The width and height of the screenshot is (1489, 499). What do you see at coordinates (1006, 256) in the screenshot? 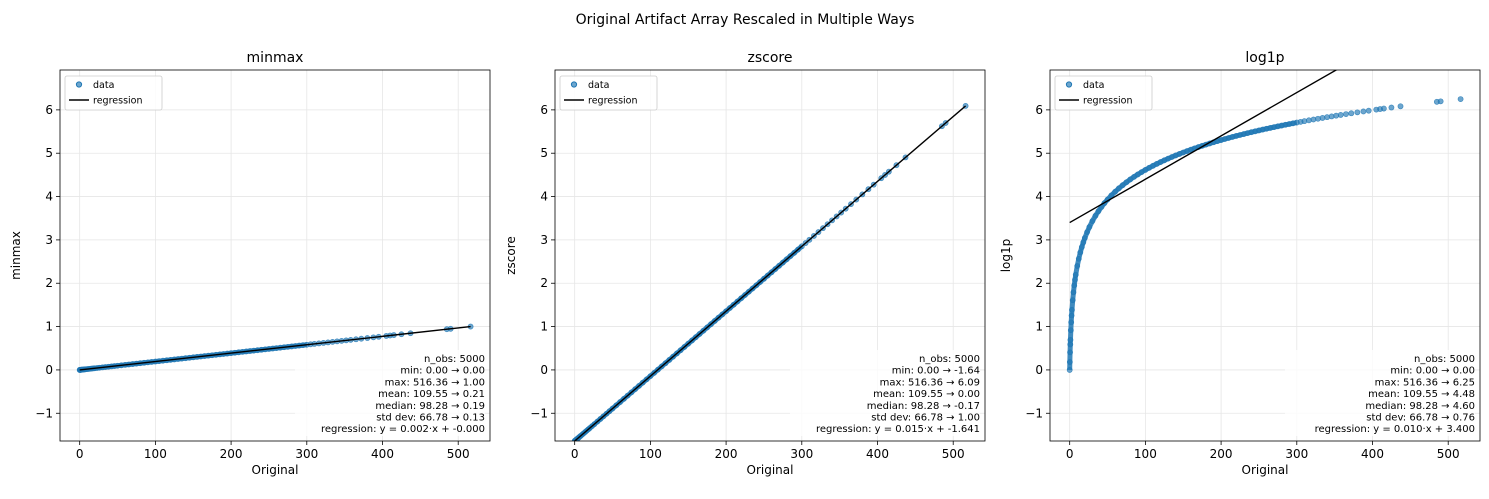
I see `y-axis-label: log1p` at bounding box center [1006, 256].